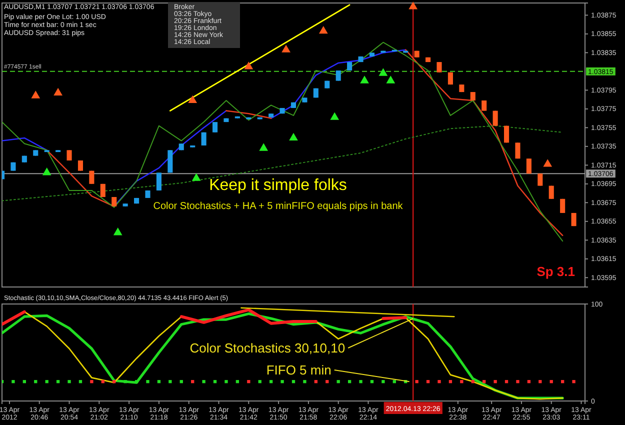 This screenshot has height=425, width=625. What do you see at coordinates (278, 206) in the screenshot?
I see `annotation: Color Stochastics + HA + 5 minFIFO equals pips in bank` at bounding box center [278, 206].